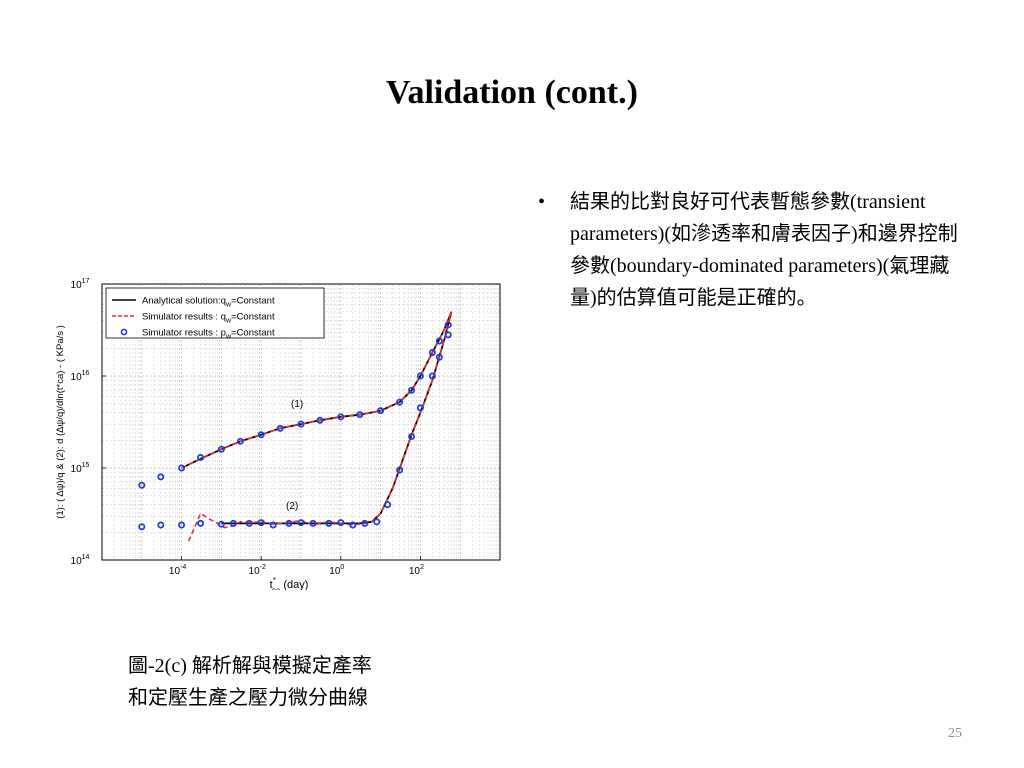  Describe the element at coordinates (292, 506) in the screenshot. I see `annotation-2: (2)` at that location.